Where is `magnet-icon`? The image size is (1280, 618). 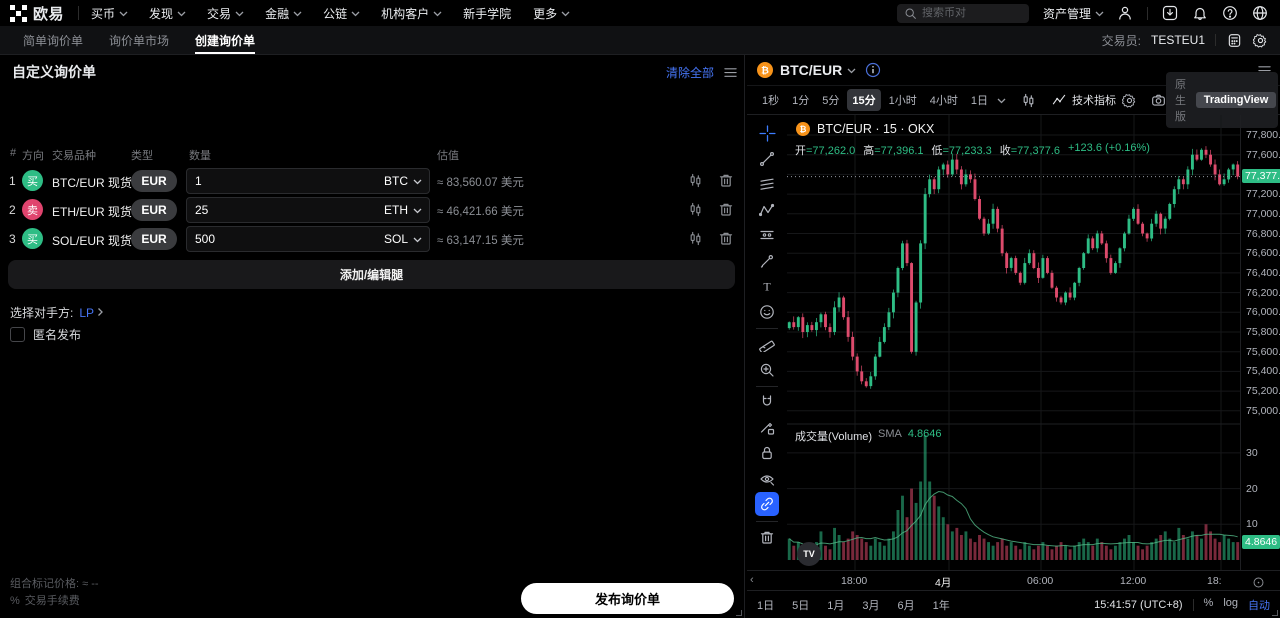 magnet-icon is located at coordinates (767, 402).